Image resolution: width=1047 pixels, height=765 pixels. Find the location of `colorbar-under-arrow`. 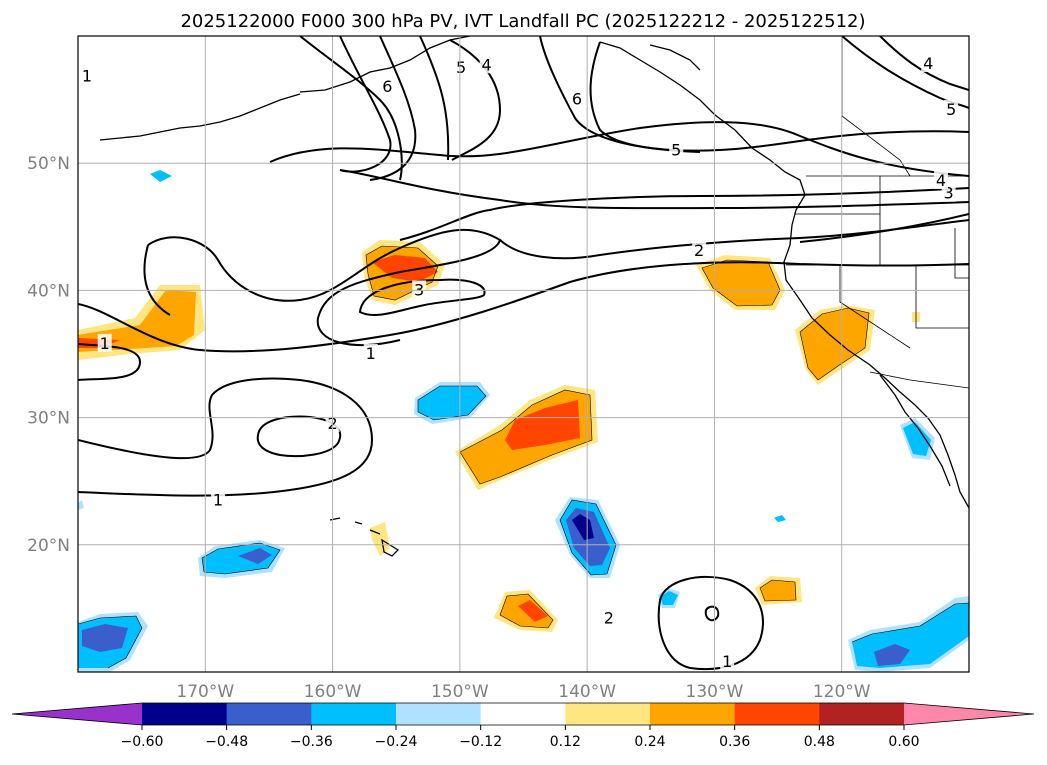

colorbar-under-arrow is located at coordinates (77, 714).